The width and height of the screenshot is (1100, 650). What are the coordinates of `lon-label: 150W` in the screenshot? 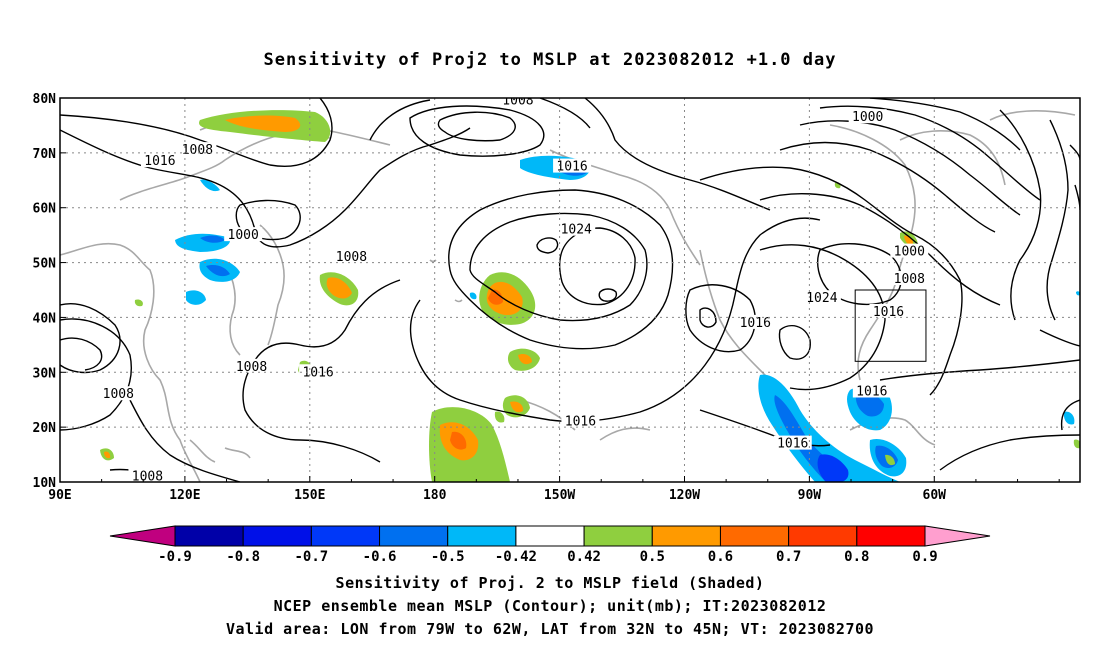 It's located at (559, 495).